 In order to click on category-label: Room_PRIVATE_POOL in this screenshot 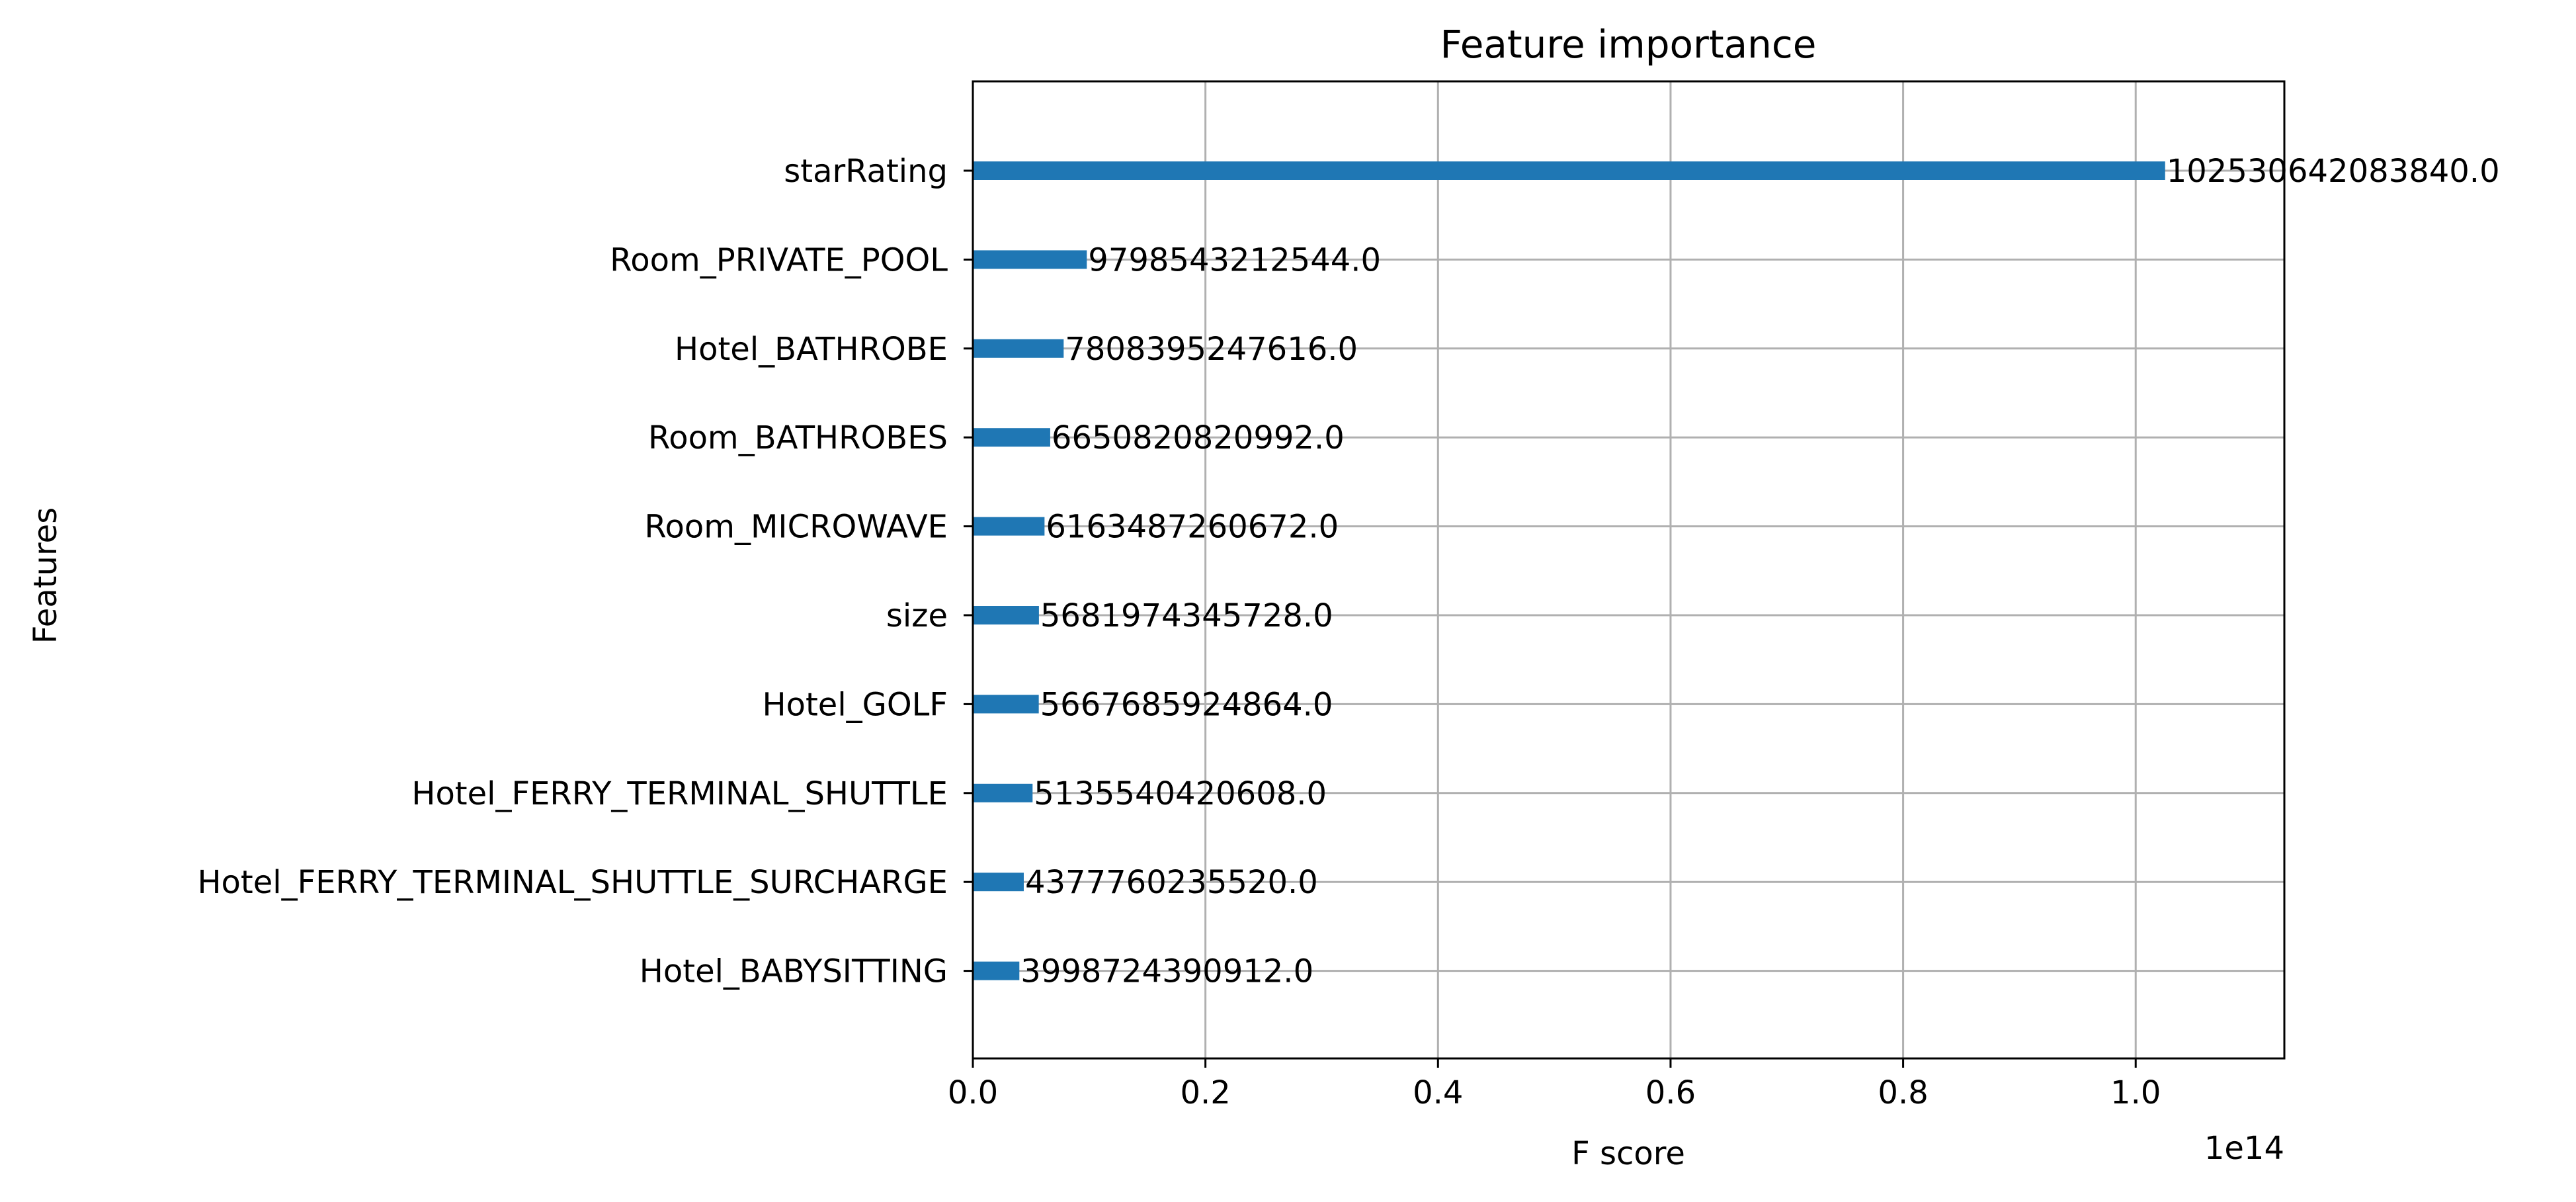, I will do `click(779, 260)`.